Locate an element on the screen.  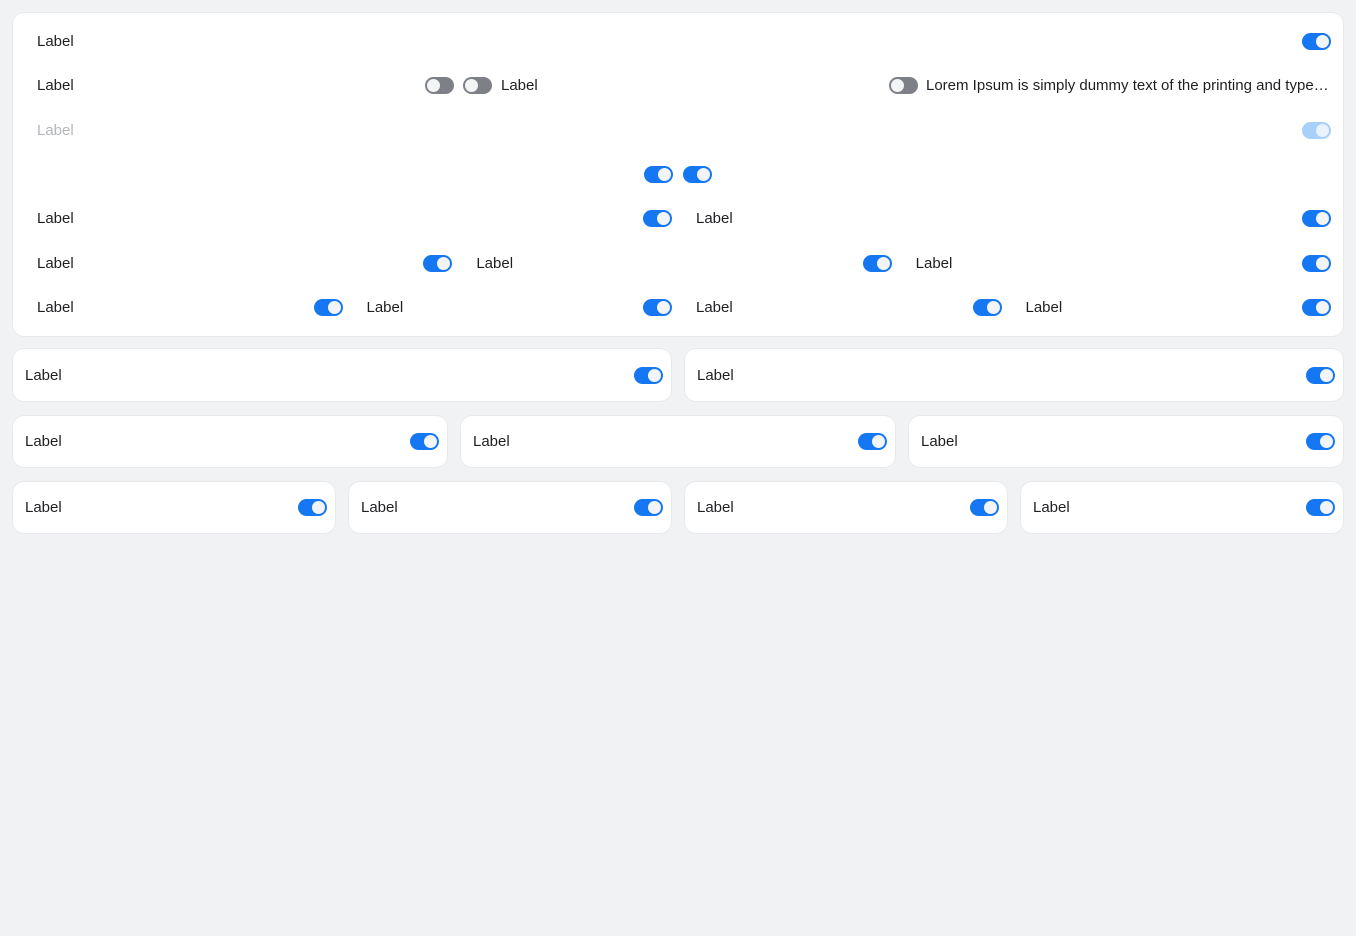
switch-grid-2col: Label Label is located at coordinates (678, 219).